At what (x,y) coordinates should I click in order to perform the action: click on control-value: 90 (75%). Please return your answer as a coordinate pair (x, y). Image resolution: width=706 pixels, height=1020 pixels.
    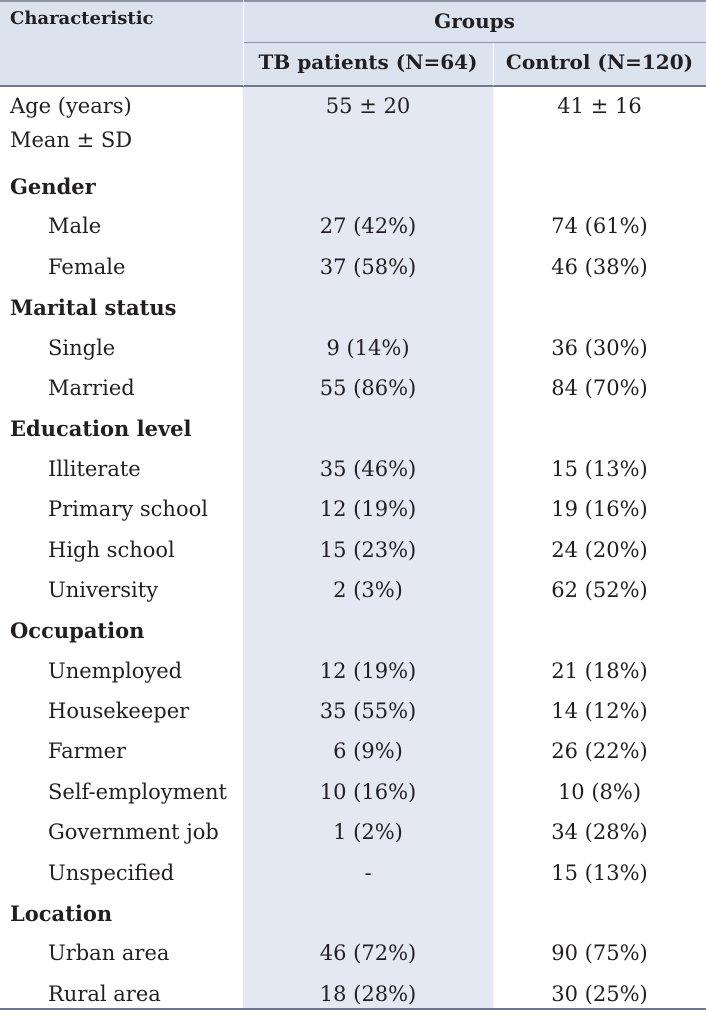
    Looking at the image, I should click on (599, 953).